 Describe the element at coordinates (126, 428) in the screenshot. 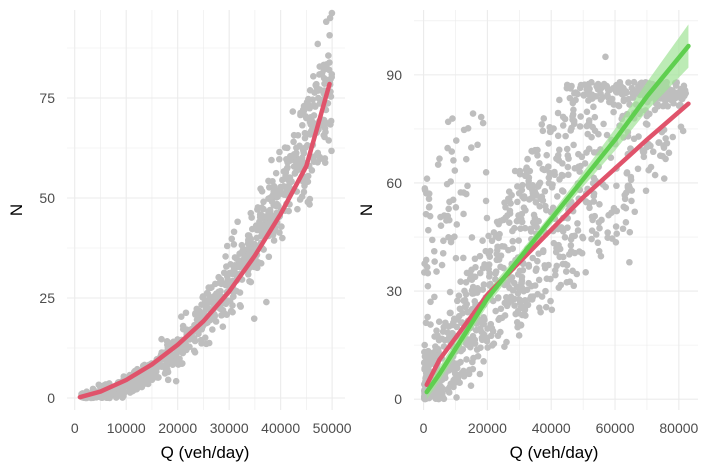

I see `x-tick-label: 10000` at that location.